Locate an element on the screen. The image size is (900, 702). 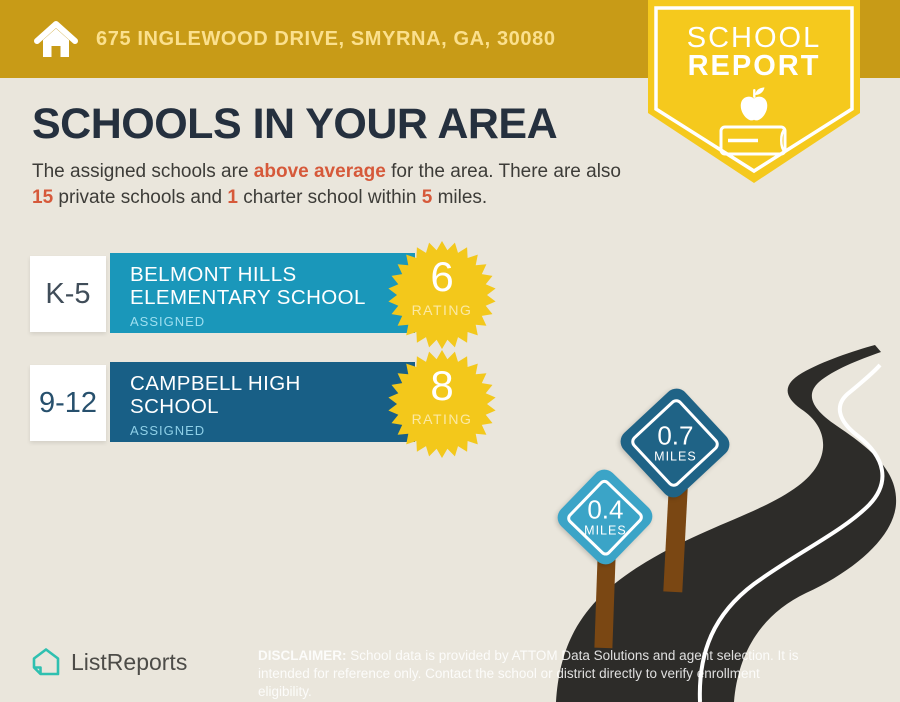
rating-number: 6 is located at coordinates (442, 276).